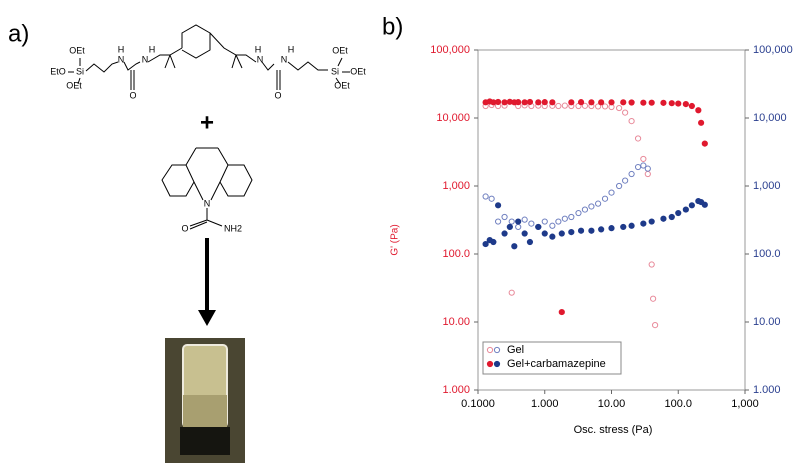 This screenshot has height=468, width=809. I want to click on legend-label: Gel+carbamazepine, so click(556, 364).